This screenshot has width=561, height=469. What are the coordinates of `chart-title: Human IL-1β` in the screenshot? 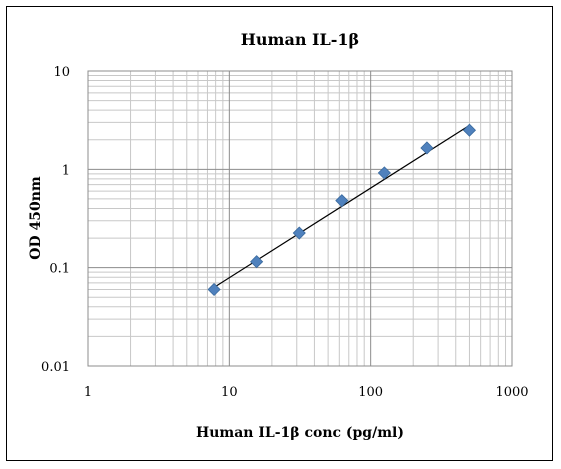 It's located at (300, 39).